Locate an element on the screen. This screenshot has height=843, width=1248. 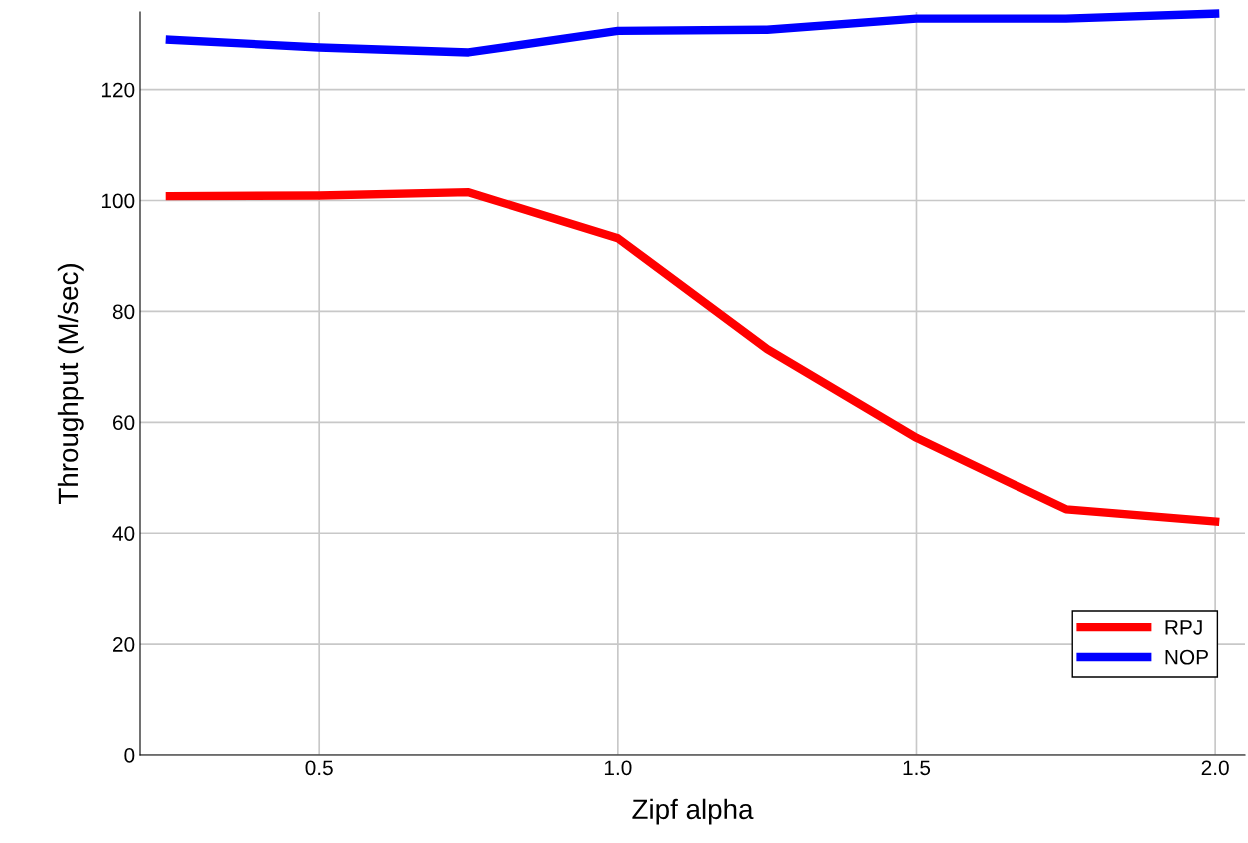
legend-label: RPJ is located at coordinates (1183, 627).